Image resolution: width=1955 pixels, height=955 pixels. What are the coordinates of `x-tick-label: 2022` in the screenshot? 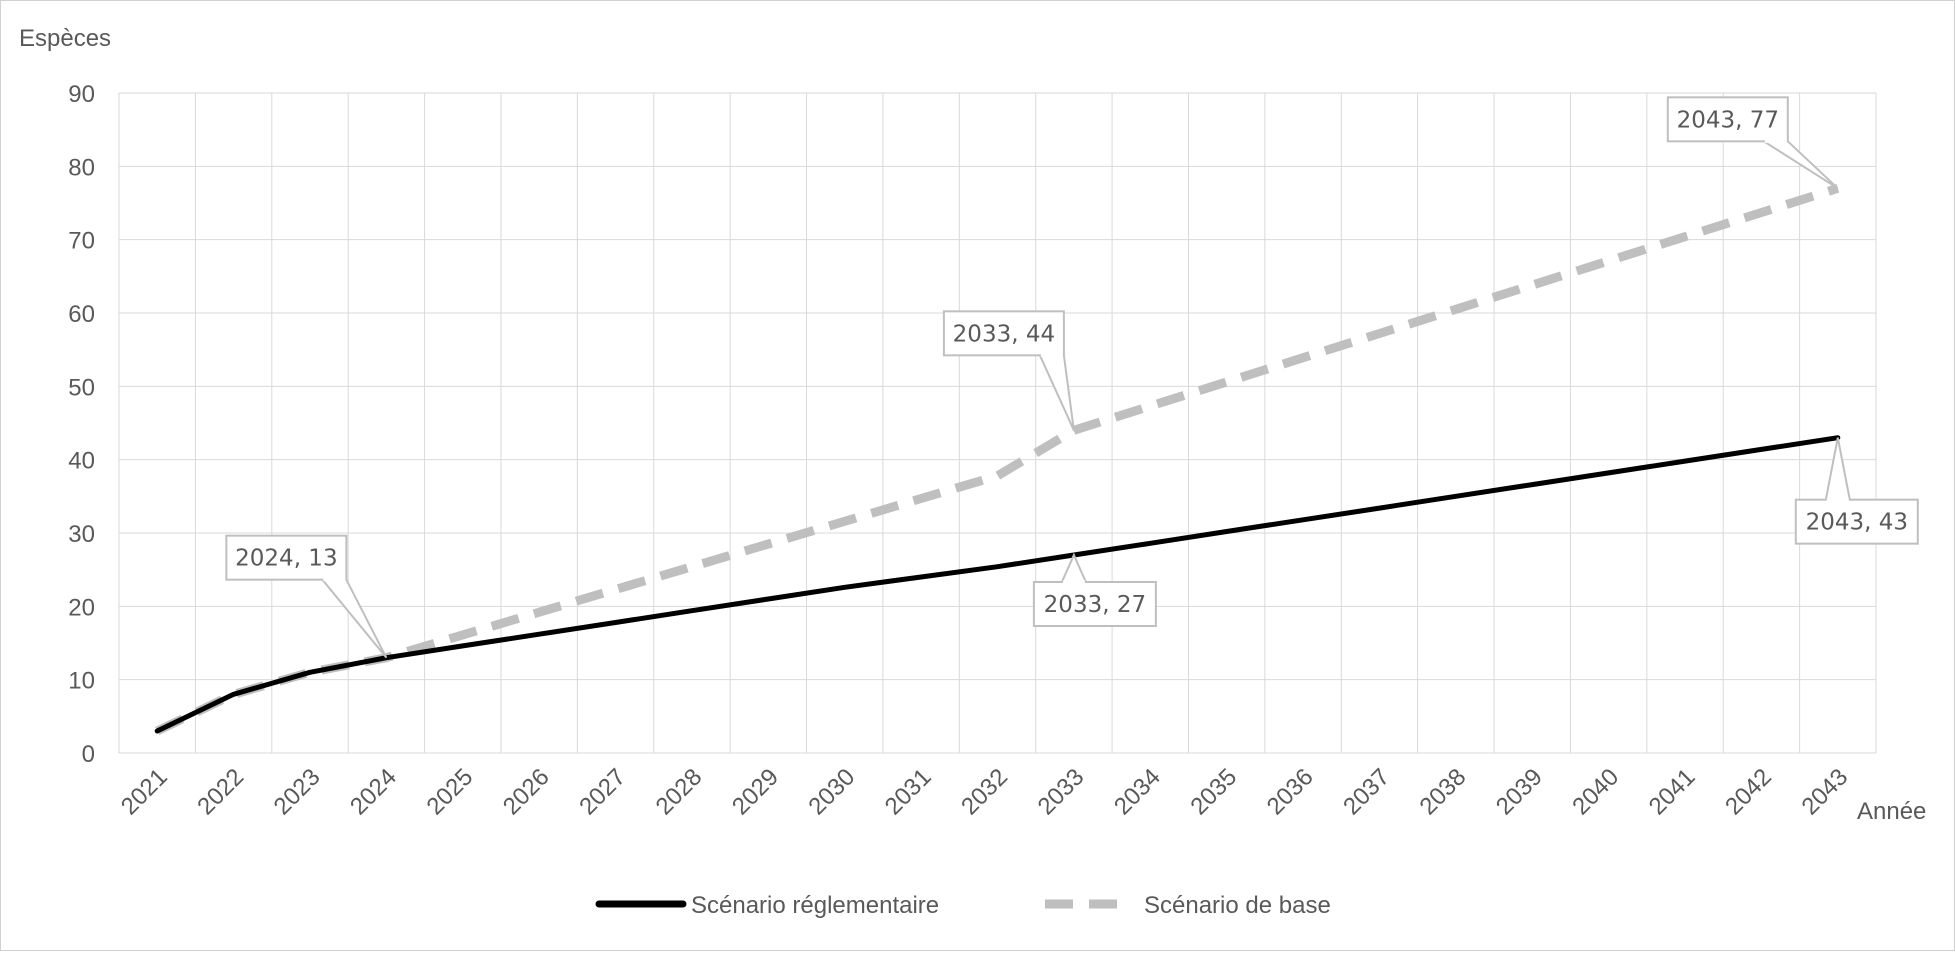 It's located at (220, 791).